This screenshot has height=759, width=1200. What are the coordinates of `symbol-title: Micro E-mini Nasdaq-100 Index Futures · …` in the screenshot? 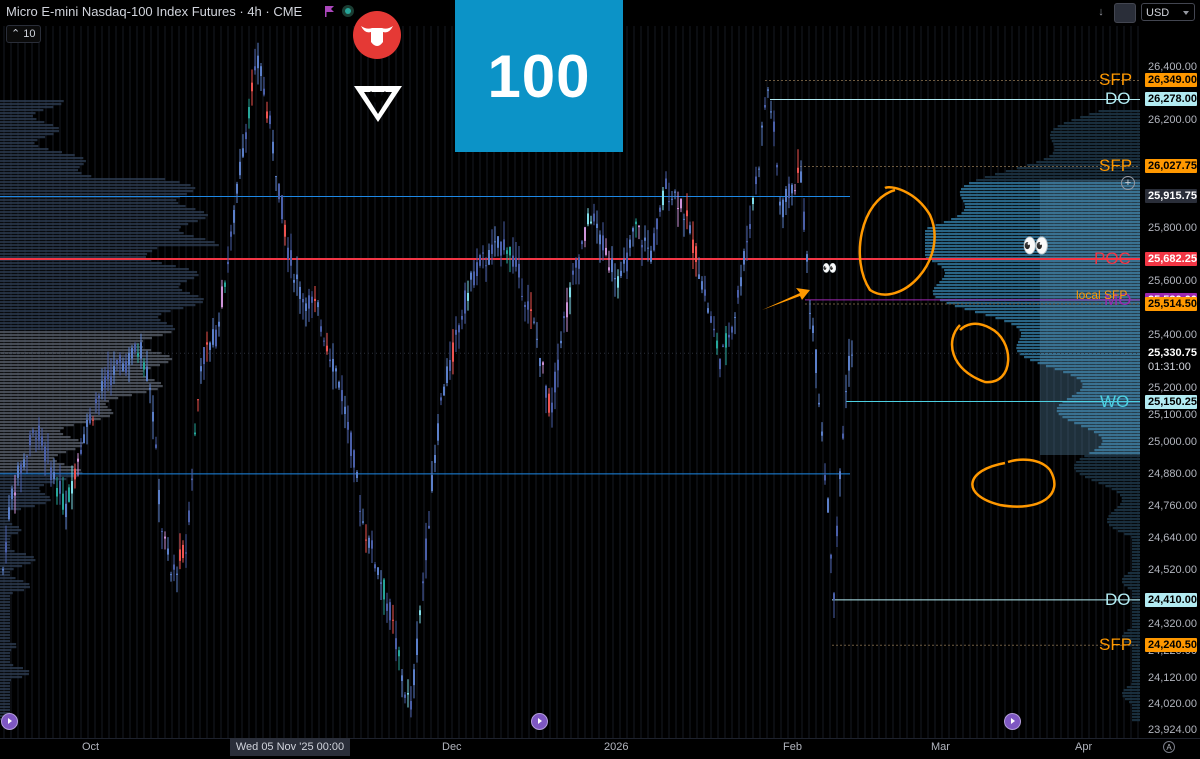 It's located at (154, 11).